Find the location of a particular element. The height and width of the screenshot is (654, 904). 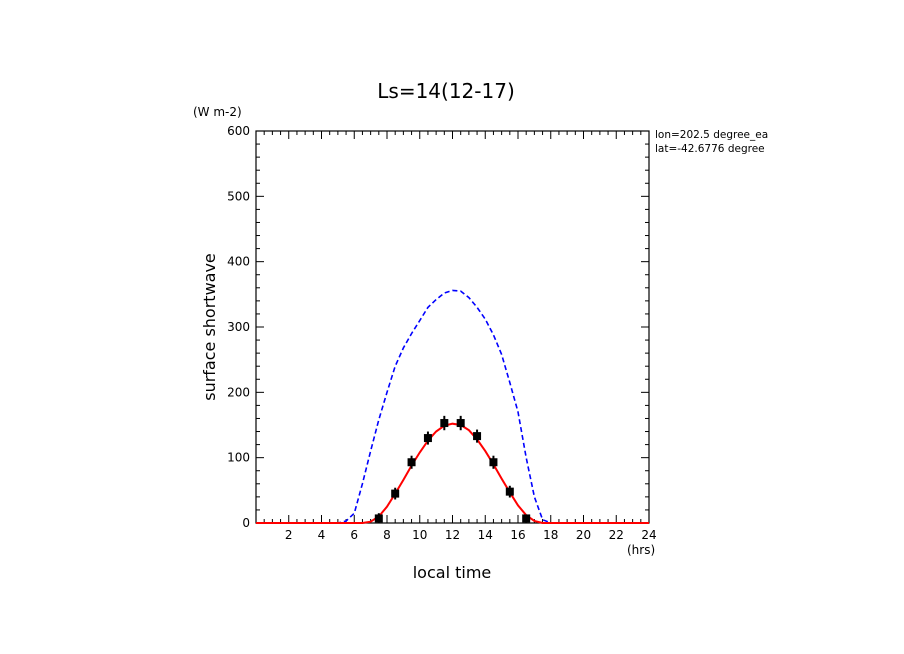

chart-title: Ls=14(12-17) is located at coordinates (446, 91).